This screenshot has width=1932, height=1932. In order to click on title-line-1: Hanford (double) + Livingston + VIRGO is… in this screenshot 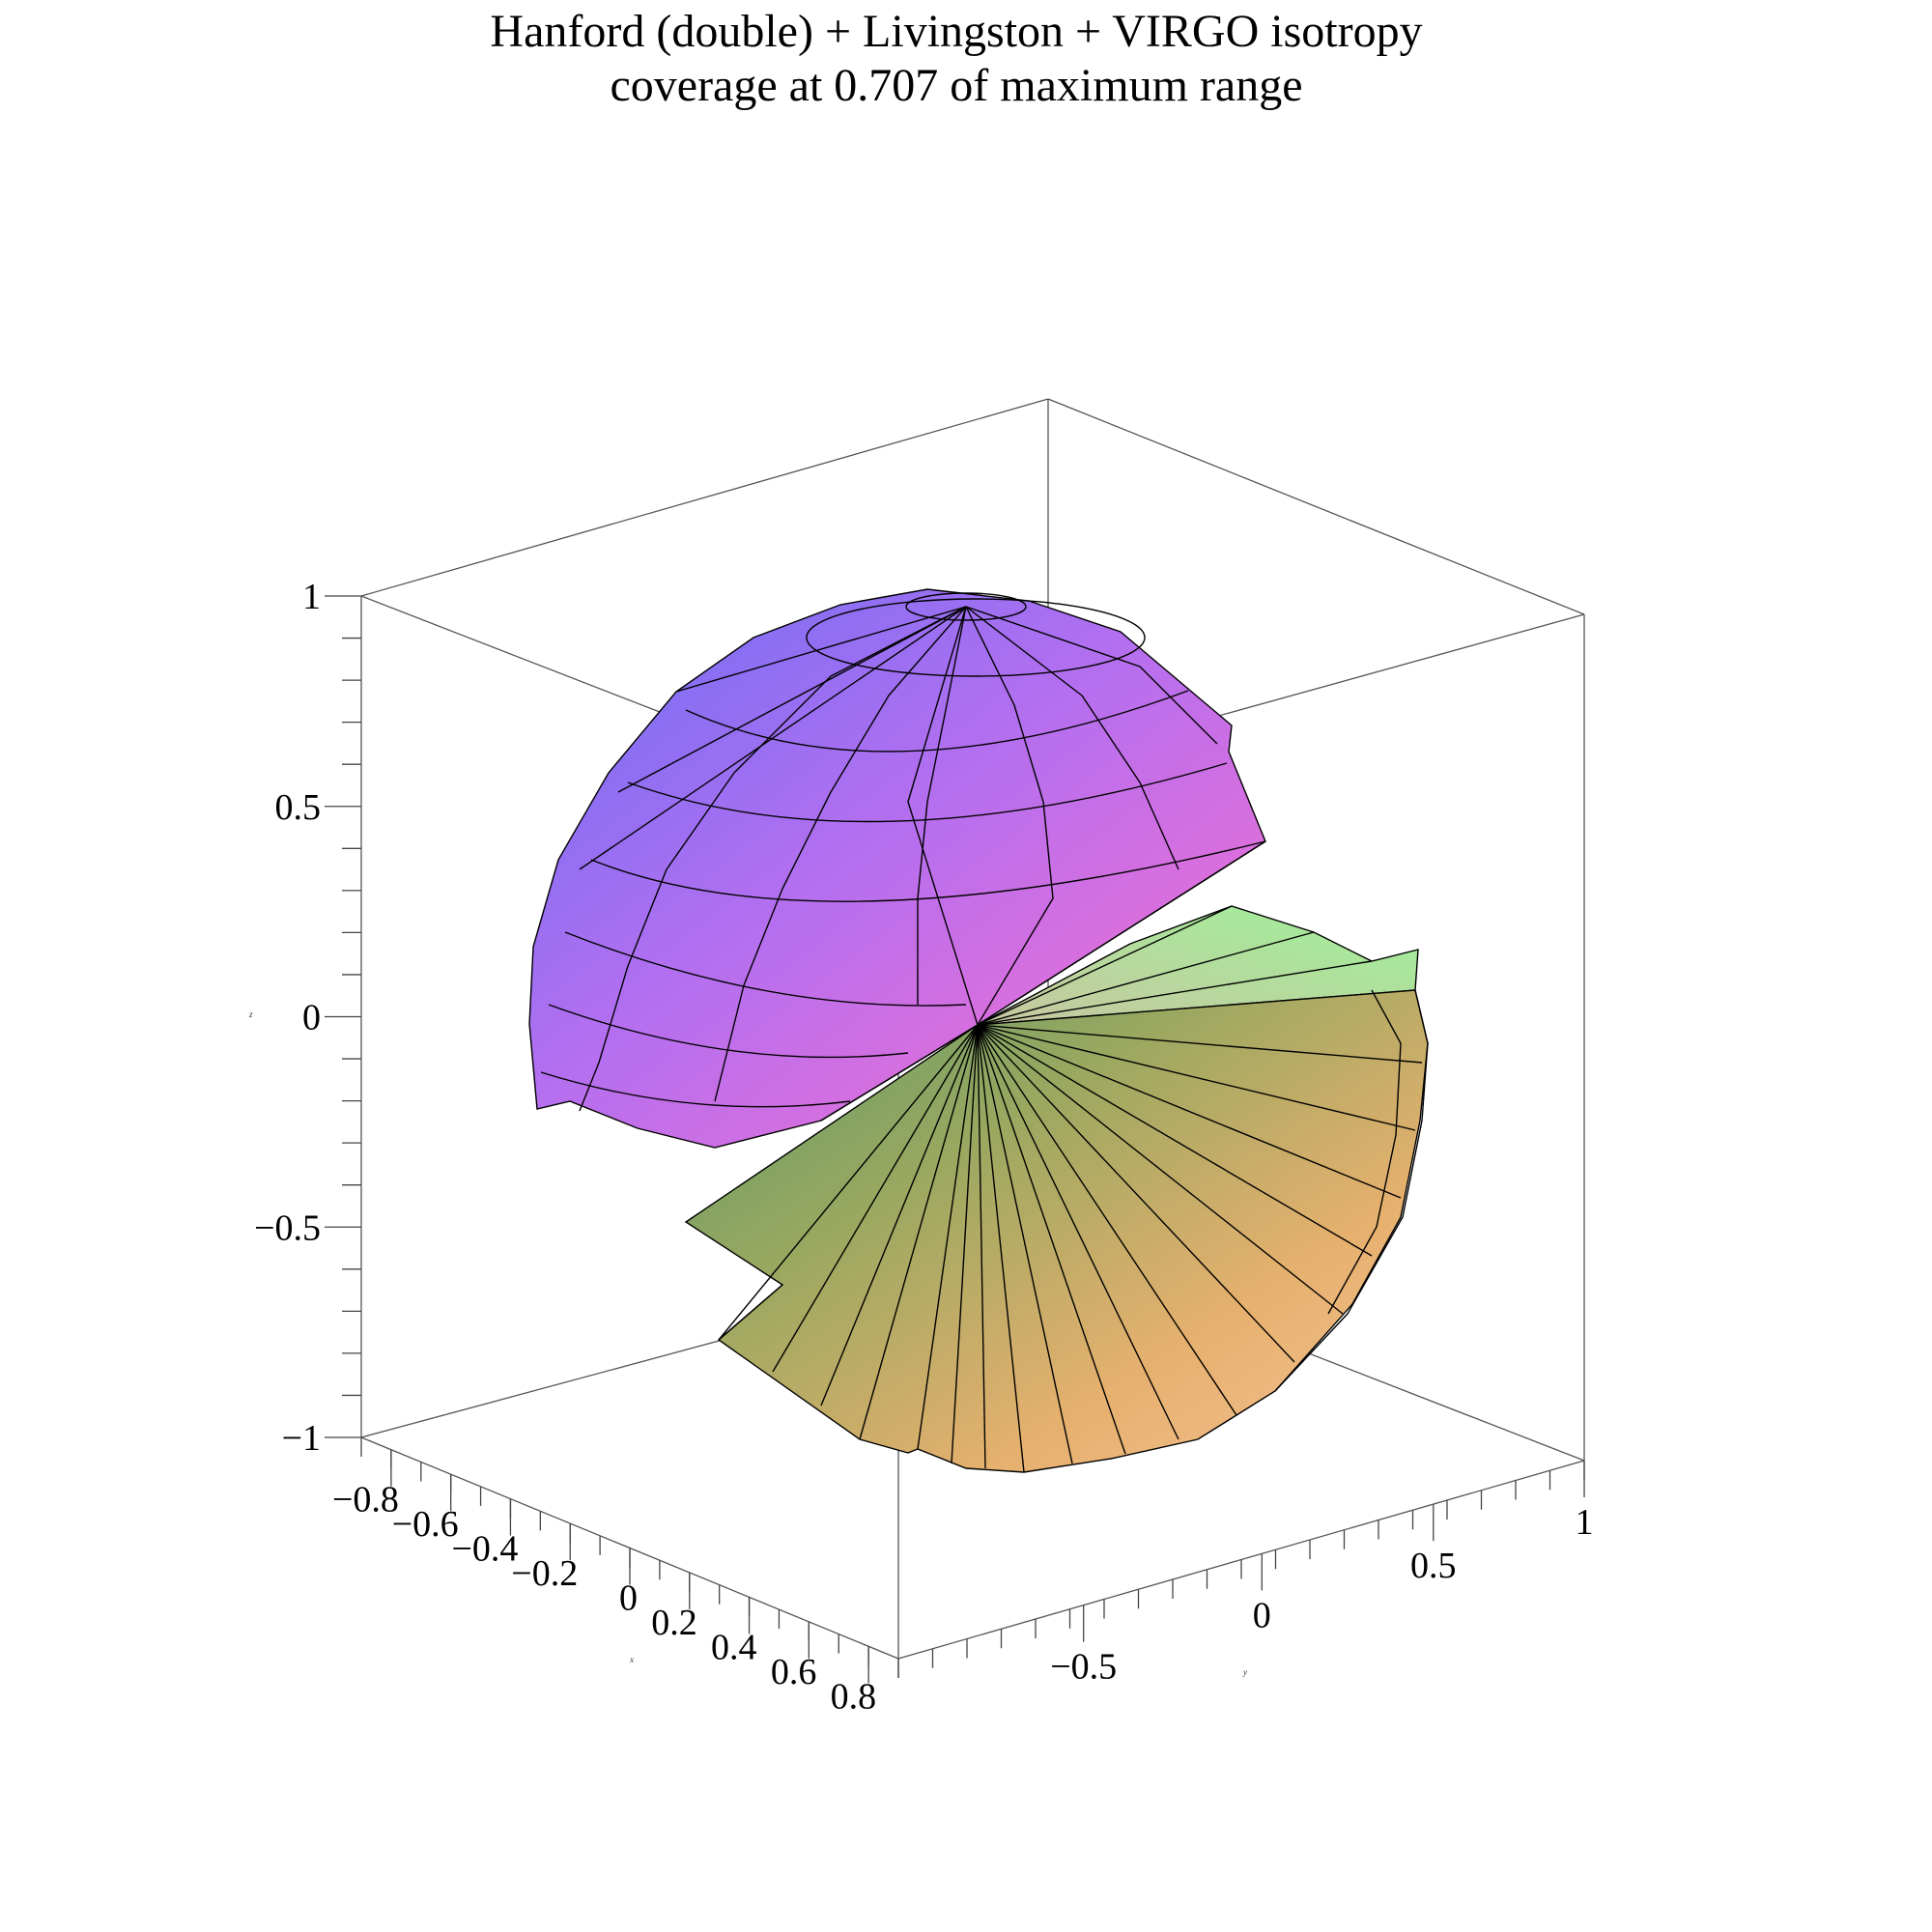, I will do `click(956, 31)`.